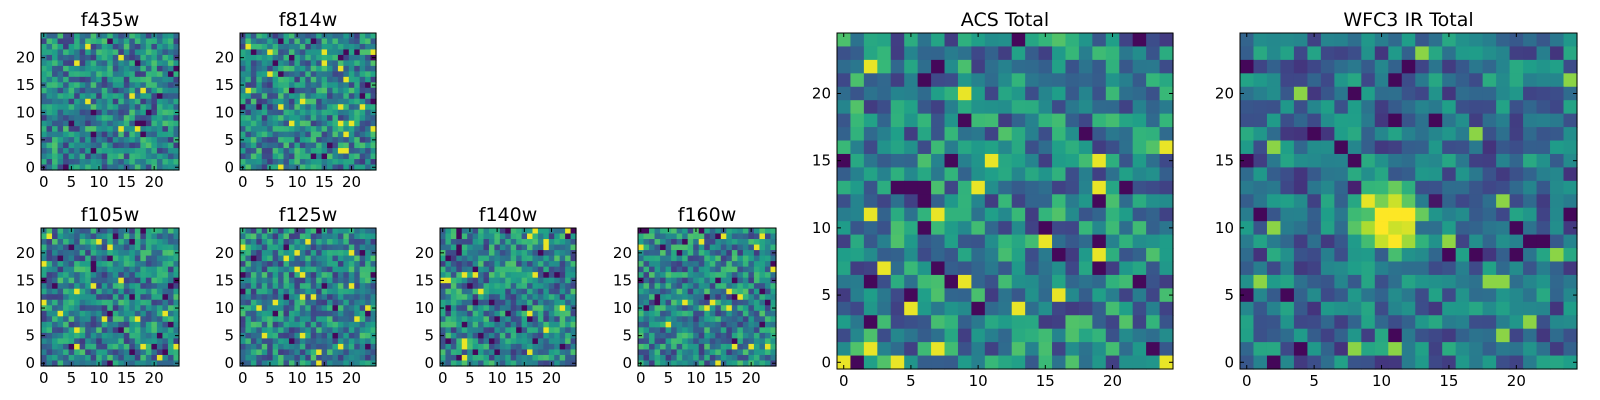 This screenshot has height=400, width=1600. What do you see at coordinates (497, 378) in the screenshot?
I see `x-tick-label: 10` at bounding box center [497, 378].